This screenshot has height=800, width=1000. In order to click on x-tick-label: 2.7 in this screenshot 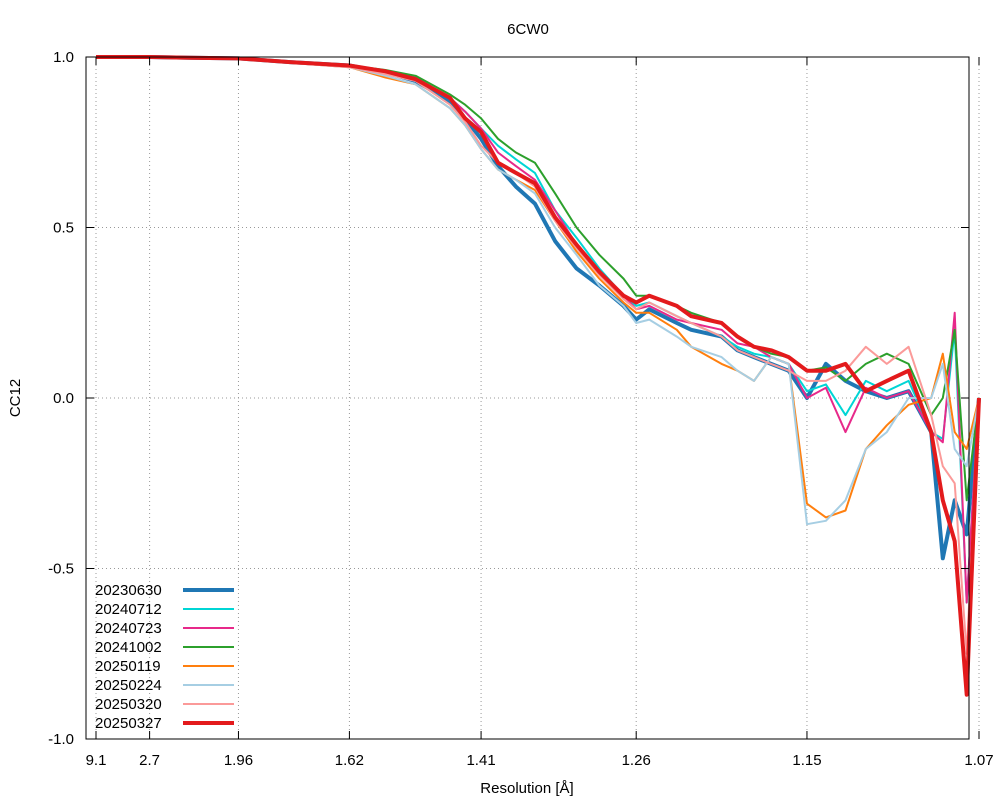, I will do `click(149, 760)`.